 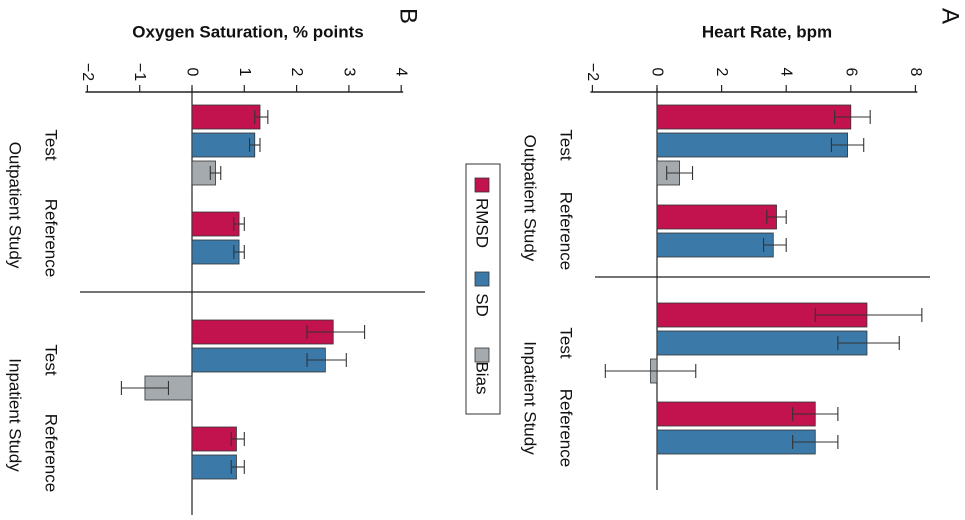 What do you see at coordinates (950, 16) in the screenshot?
I see `panel-label: A` at bounding box center [950, 16].